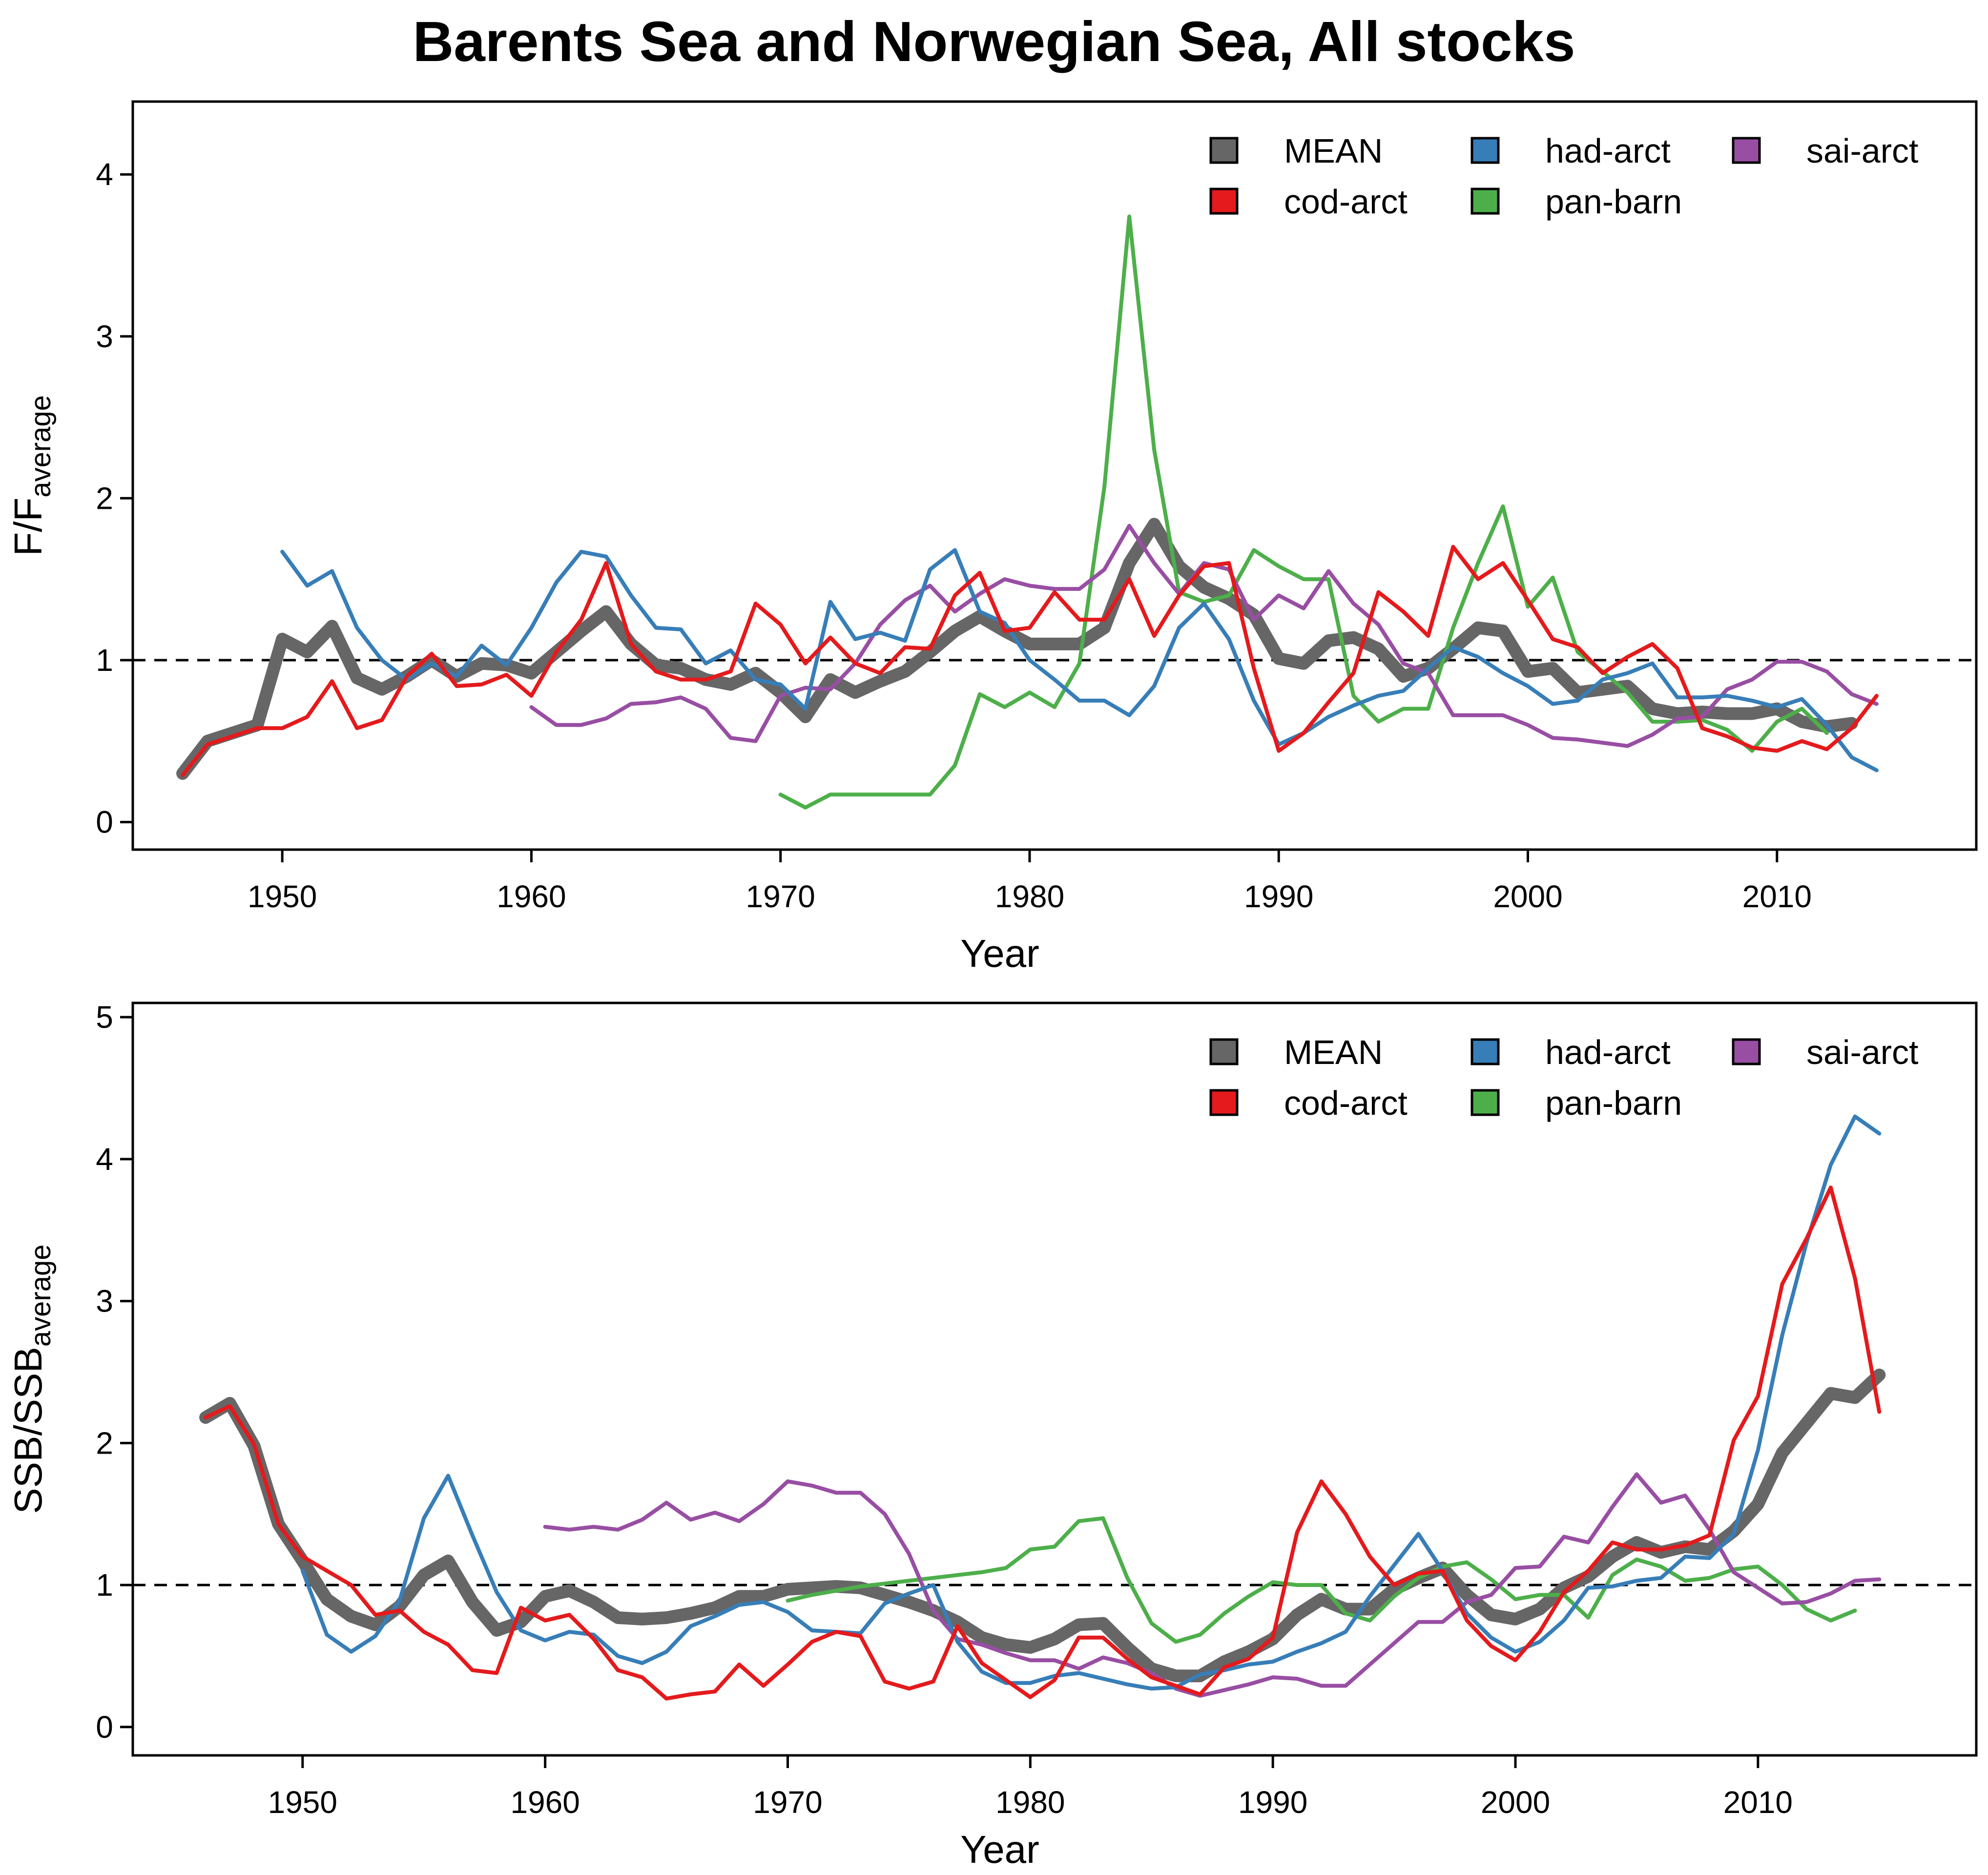 The height and width of the screenshot is (1875, 1988). I want to click on series-line-cod-arct, so click(1030, 660).